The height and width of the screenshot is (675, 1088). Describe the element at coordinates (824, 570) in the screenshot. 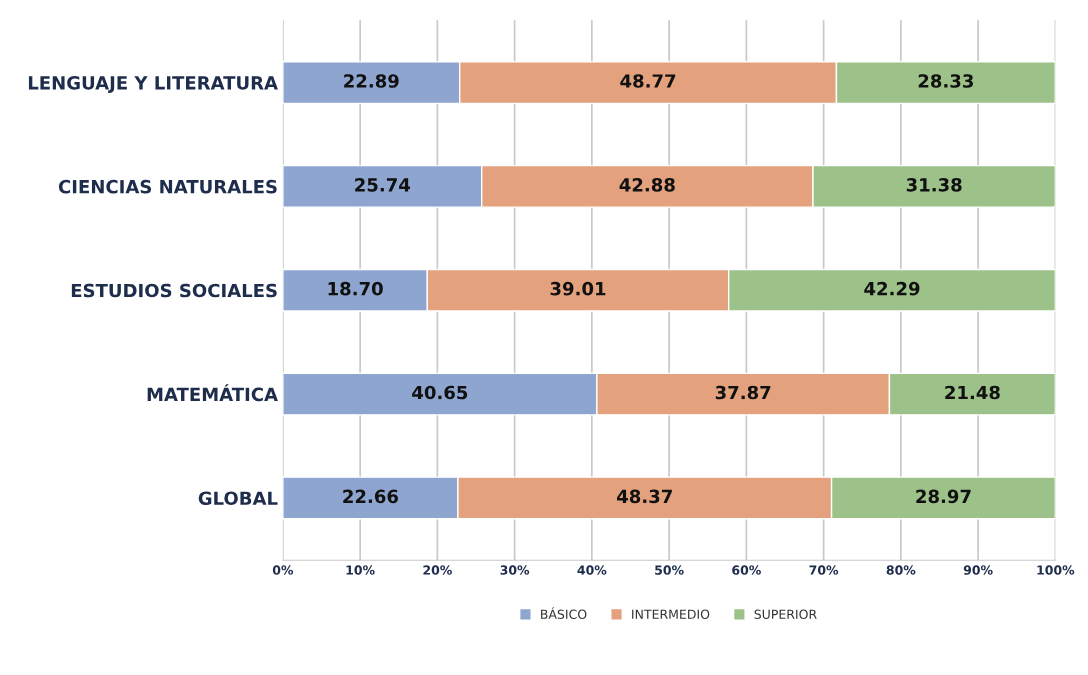

I see `x-tick-label: 70%` at that location.